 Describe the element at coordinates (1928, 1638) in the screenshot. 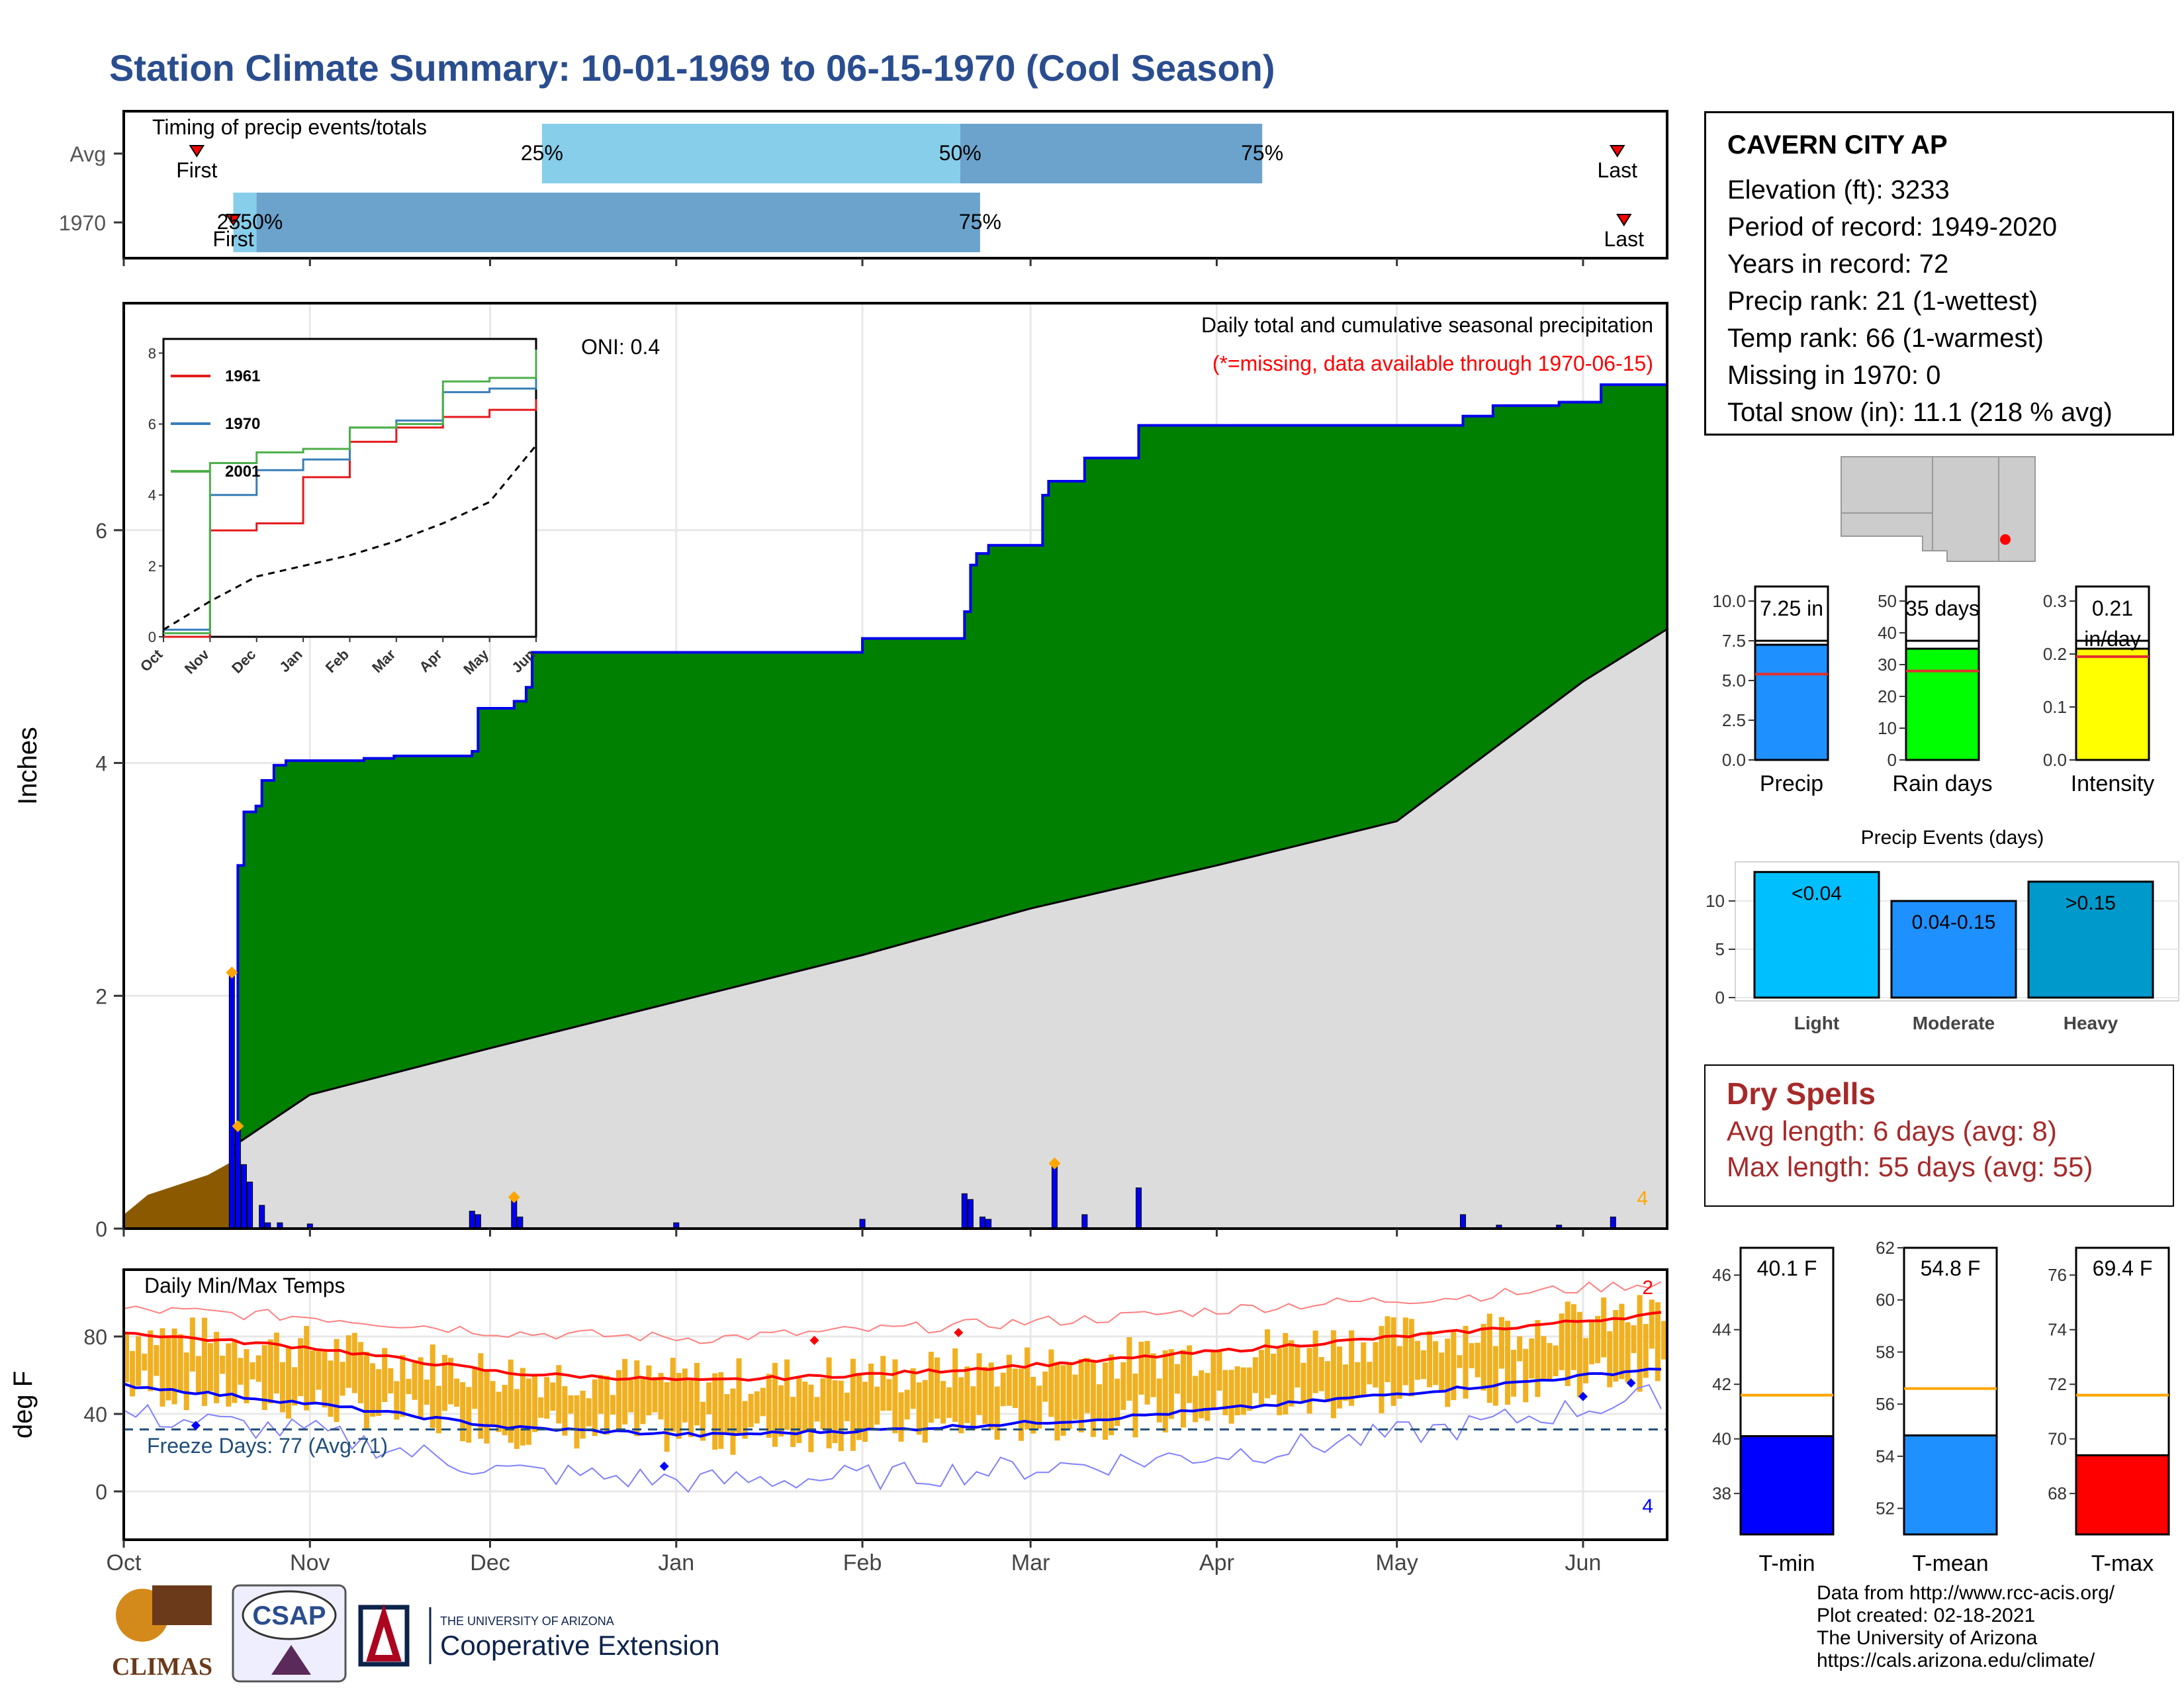

I see `credit-university: The University of Arizona` at that location.